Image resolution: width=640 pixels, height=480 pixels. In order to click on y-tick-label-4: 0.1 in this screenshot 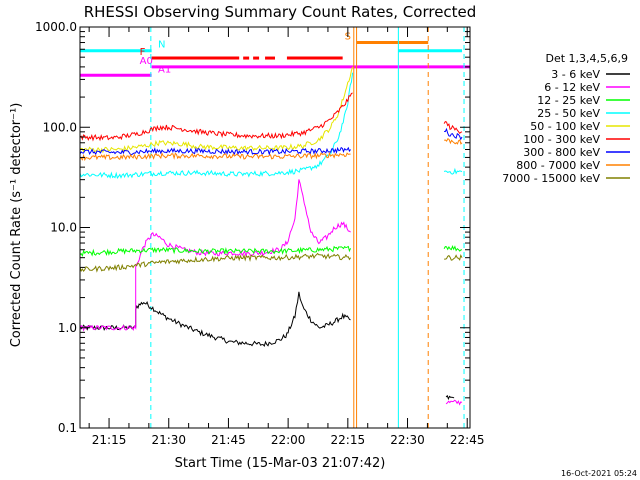, I will do `click(67, 428)`.